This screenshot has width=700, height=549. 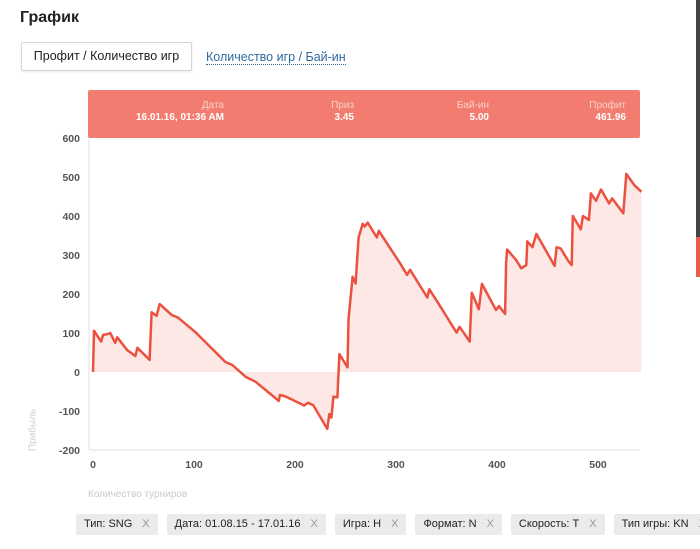 What do you see at coordinates (77, 373) in the screenshot?
I see `y-tick-label: 0` at bounding box center [77, 373].